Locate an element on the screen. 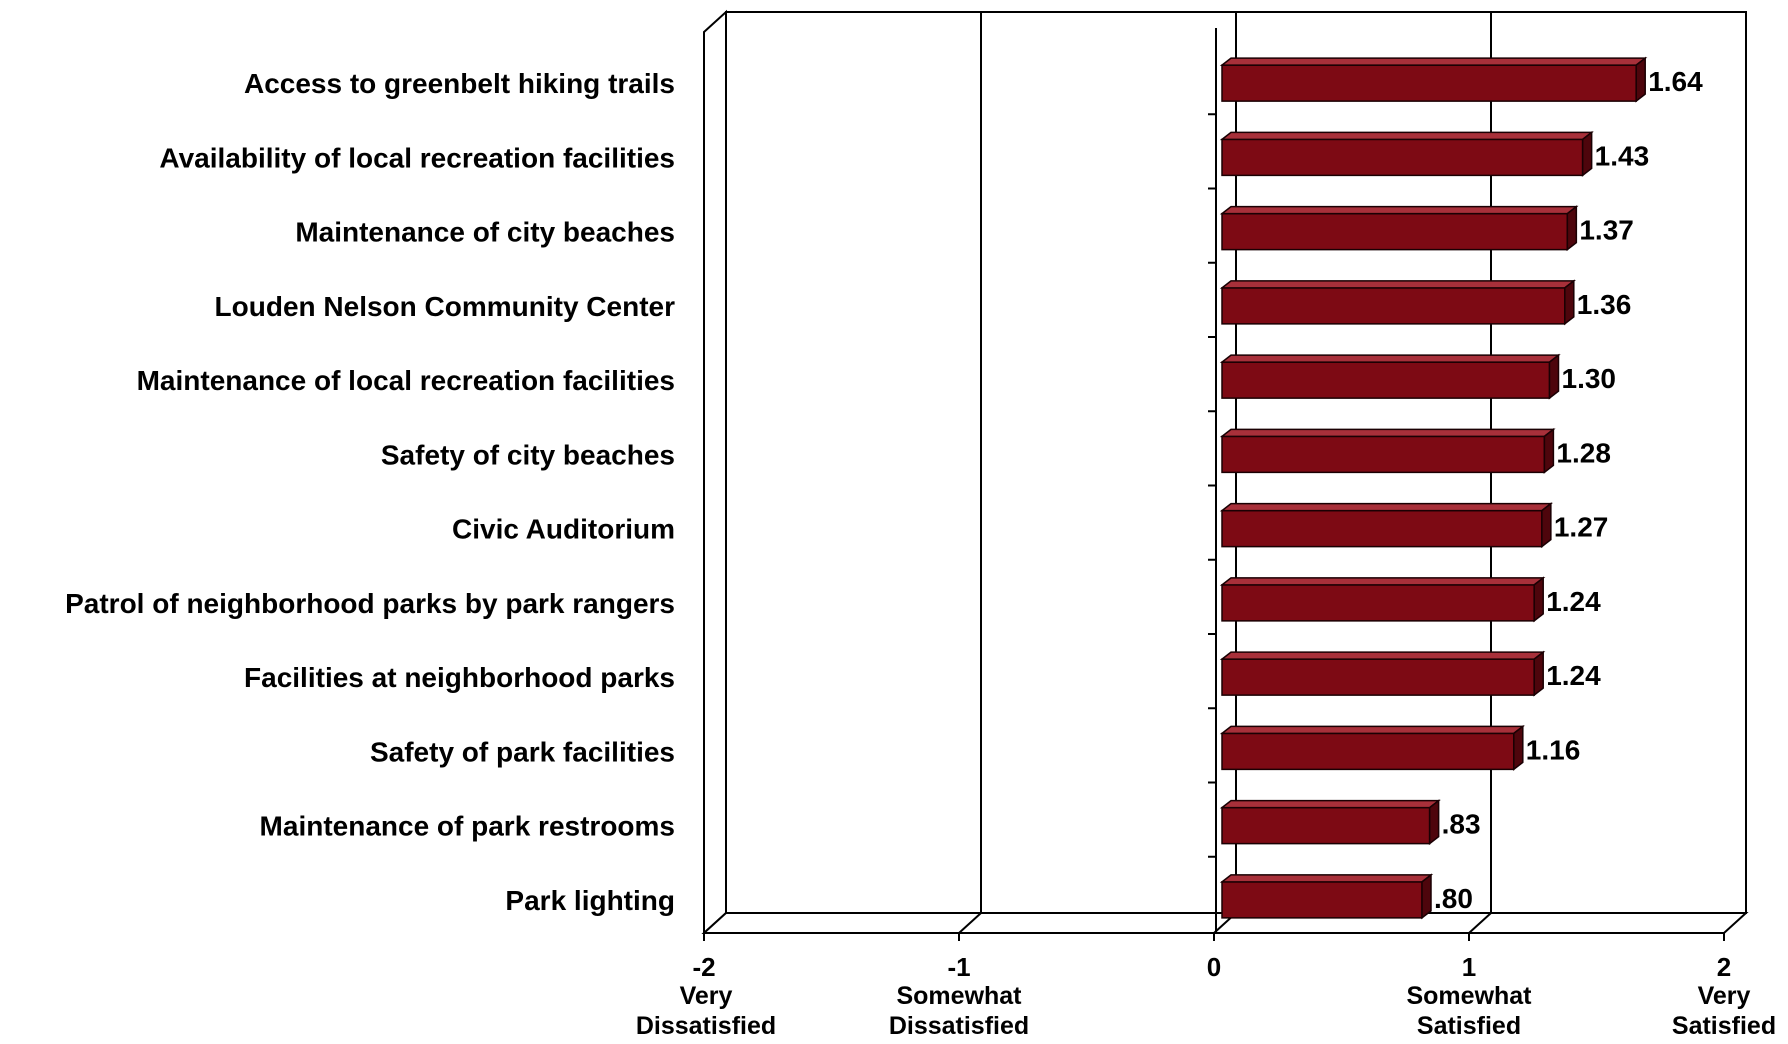 The width and height of the screenshot is (1788, 1044). value-label: .83 is located at coordinates (1461, 824).